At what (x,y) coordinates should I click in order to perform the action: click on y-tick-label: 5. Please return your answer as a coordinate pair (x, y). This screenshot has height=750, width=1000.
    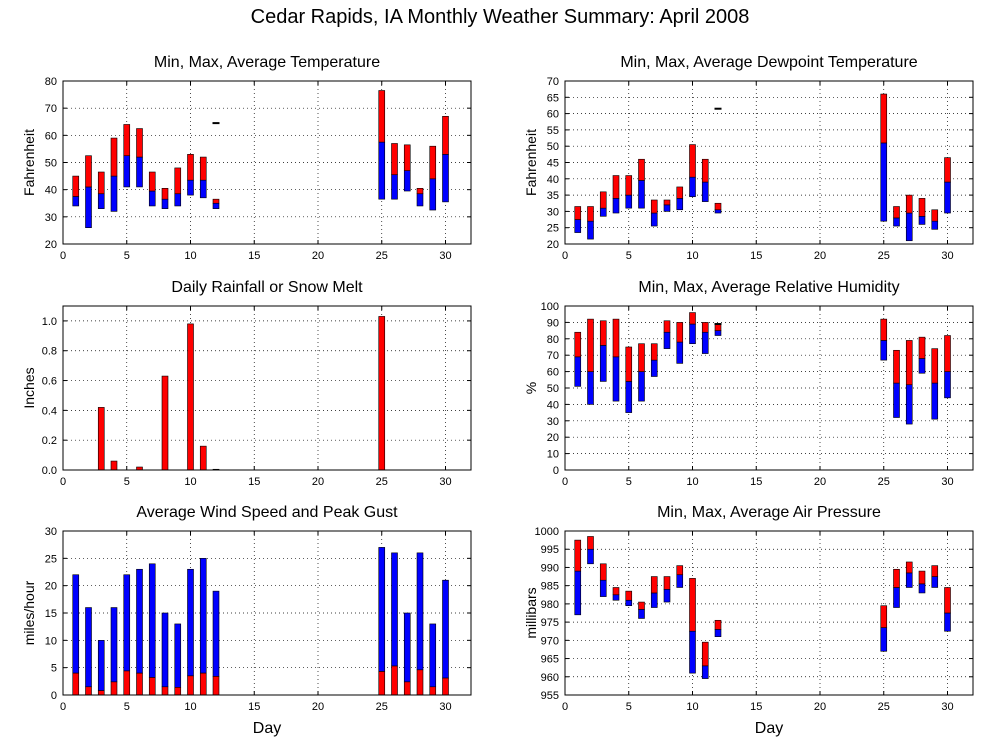
    Looking at the image, I should click on (54, 669).